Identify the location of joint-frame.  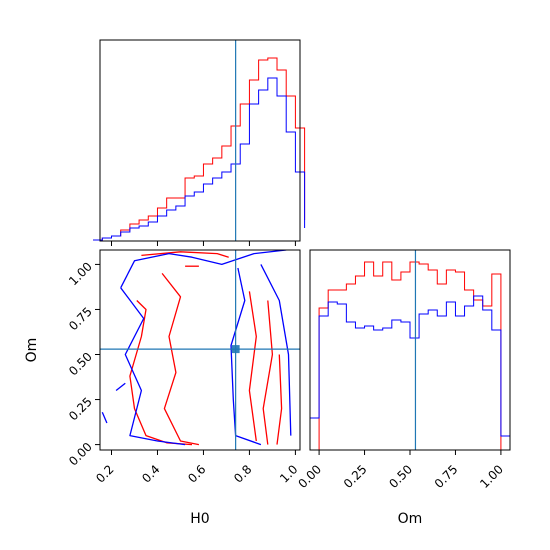
(200, 350).